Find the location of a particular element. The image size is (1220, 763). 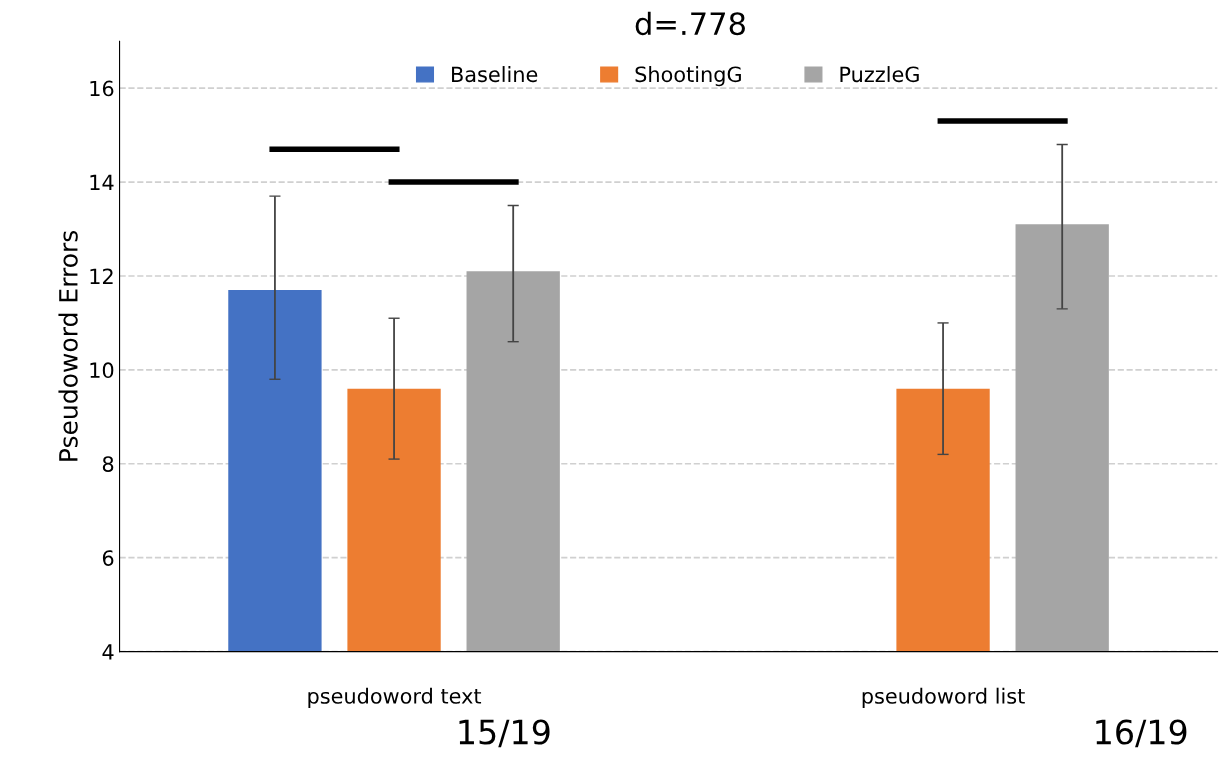

y-tick-label: 14 is located at coordinates (102, 182).